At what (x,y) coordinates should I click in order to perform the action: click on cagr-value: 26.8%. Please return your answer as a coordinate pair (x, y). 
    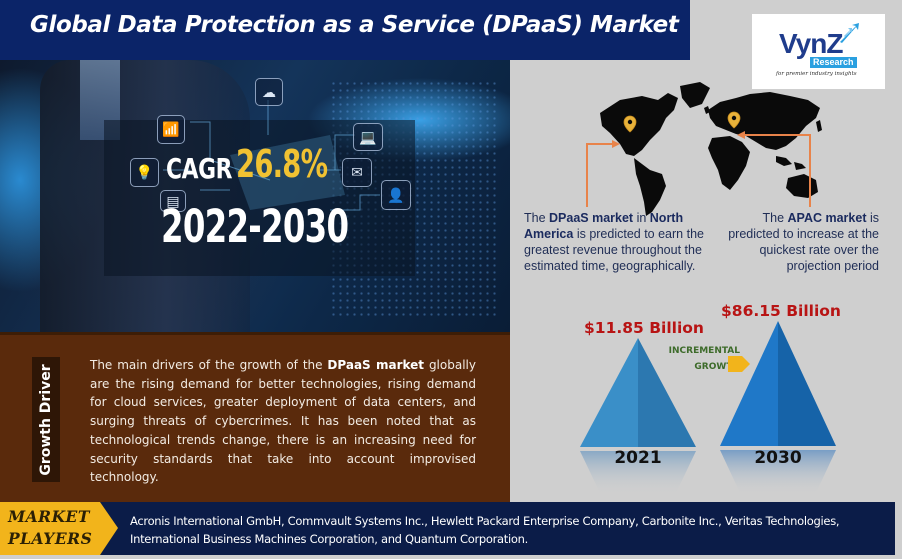
    Looking at the image, I should click on (282, 164).